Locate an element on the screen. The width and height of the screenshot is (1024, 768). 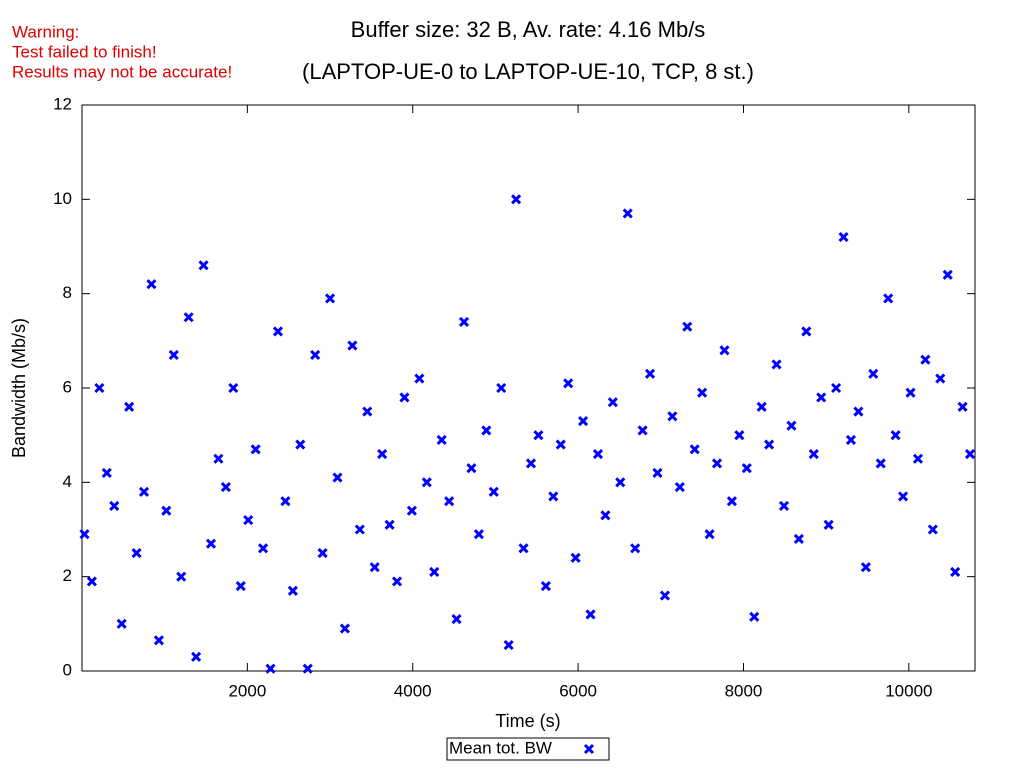
x-tick-label: 4000 is located at coordinates (413, 690).